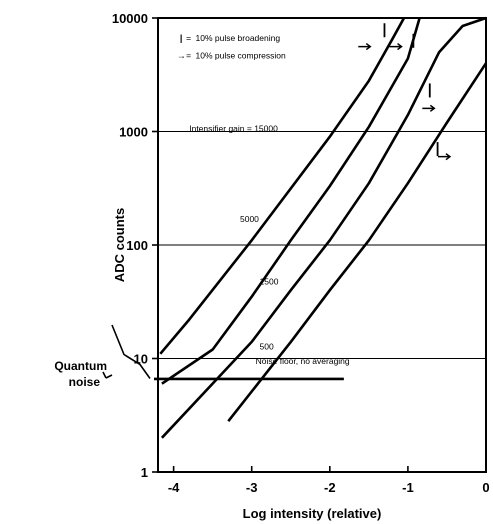  Describe the element at coordinates (80, 366) in the screenshot. I see `quantum-noise-label-line1: Quantum` at that location.